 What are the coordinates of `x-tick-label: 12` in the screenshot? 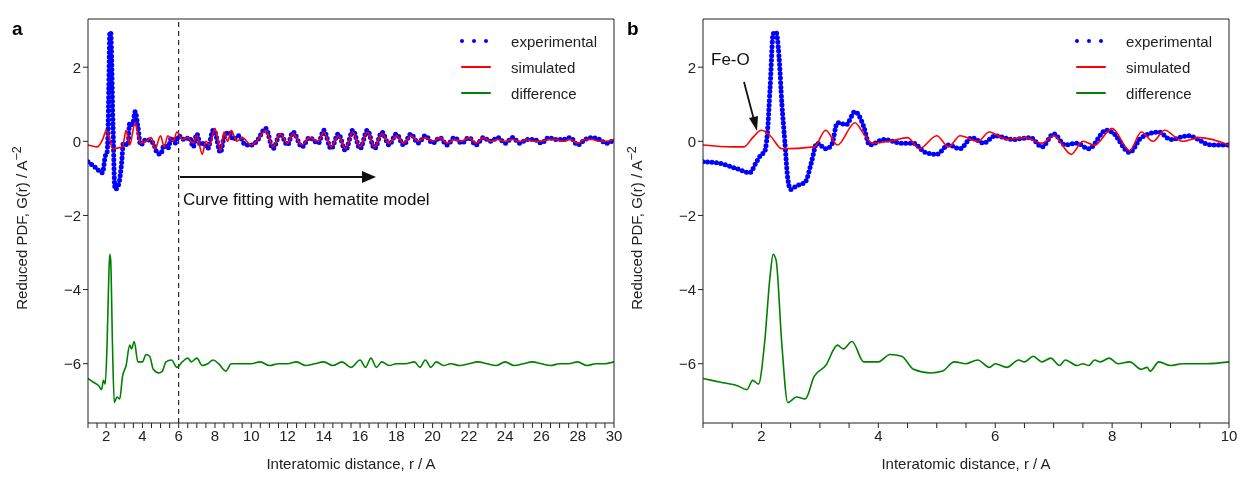 It's located at (287, 435).